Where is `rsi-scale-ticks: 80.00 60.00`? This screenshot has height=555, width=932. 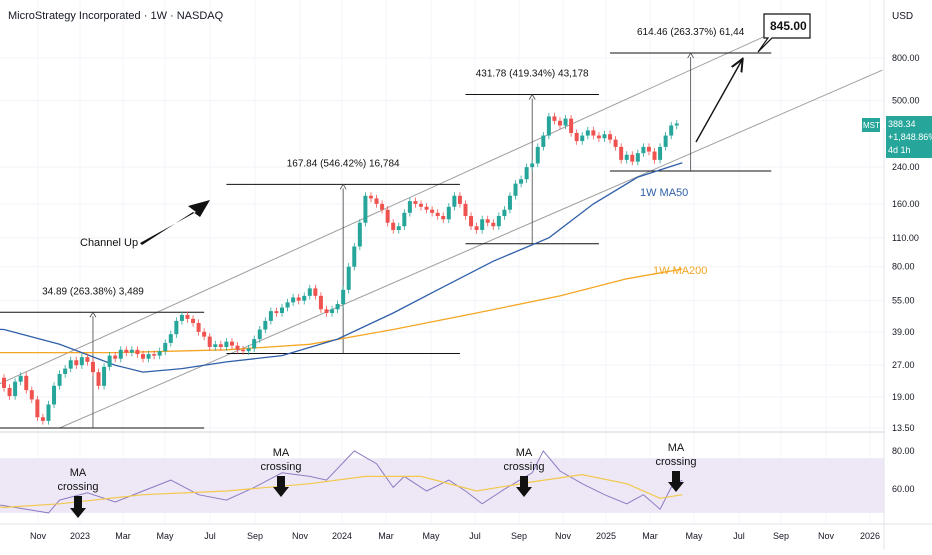 rsi-scale-ticks: 80.00 60.00 is located at coordinates (903, 470).